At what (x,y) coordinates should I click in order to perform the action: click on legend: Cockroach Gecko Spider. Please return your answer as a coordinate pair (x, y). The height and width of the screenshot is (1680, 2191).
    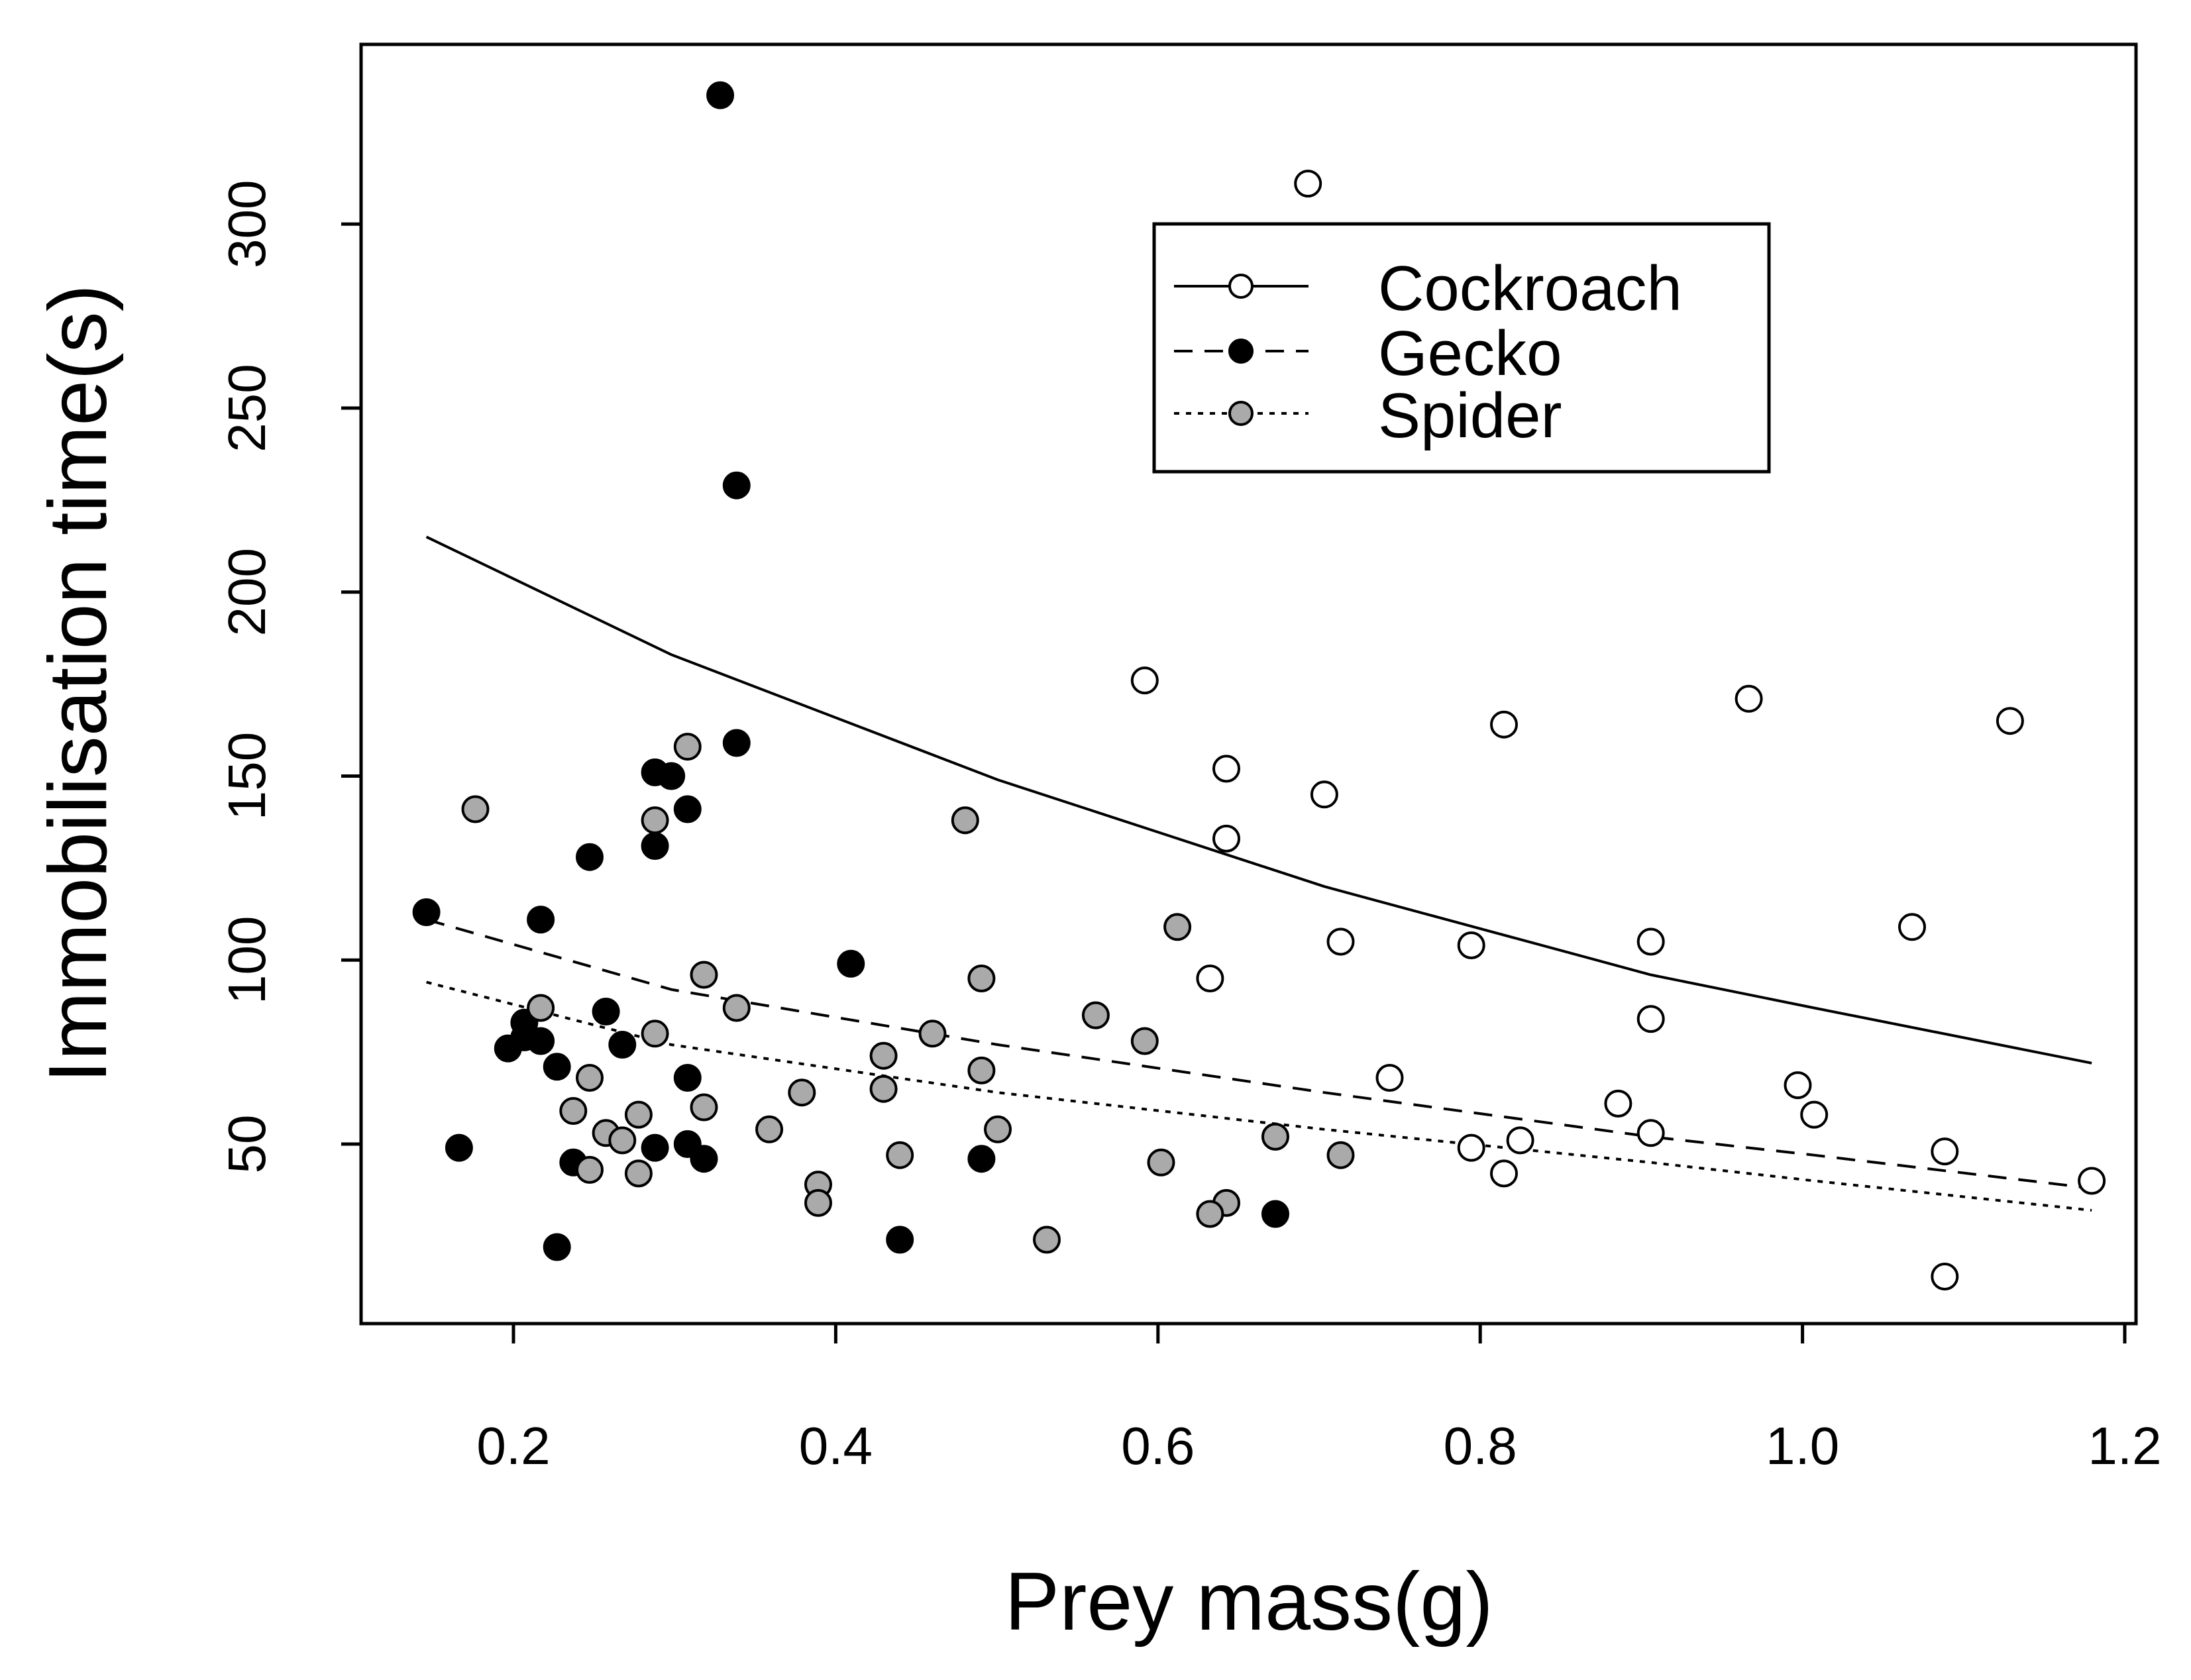
    Looking at the image, I should click on (1461, 348).